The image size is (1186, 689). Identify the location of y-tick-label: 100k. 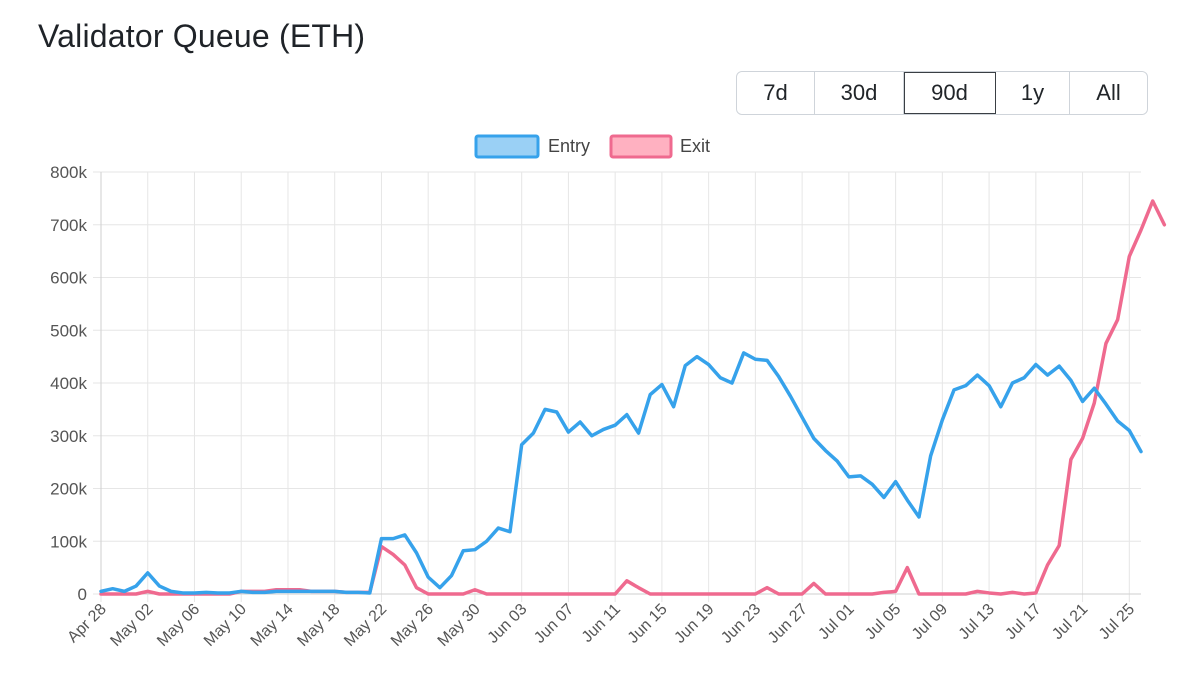
(68, 541).